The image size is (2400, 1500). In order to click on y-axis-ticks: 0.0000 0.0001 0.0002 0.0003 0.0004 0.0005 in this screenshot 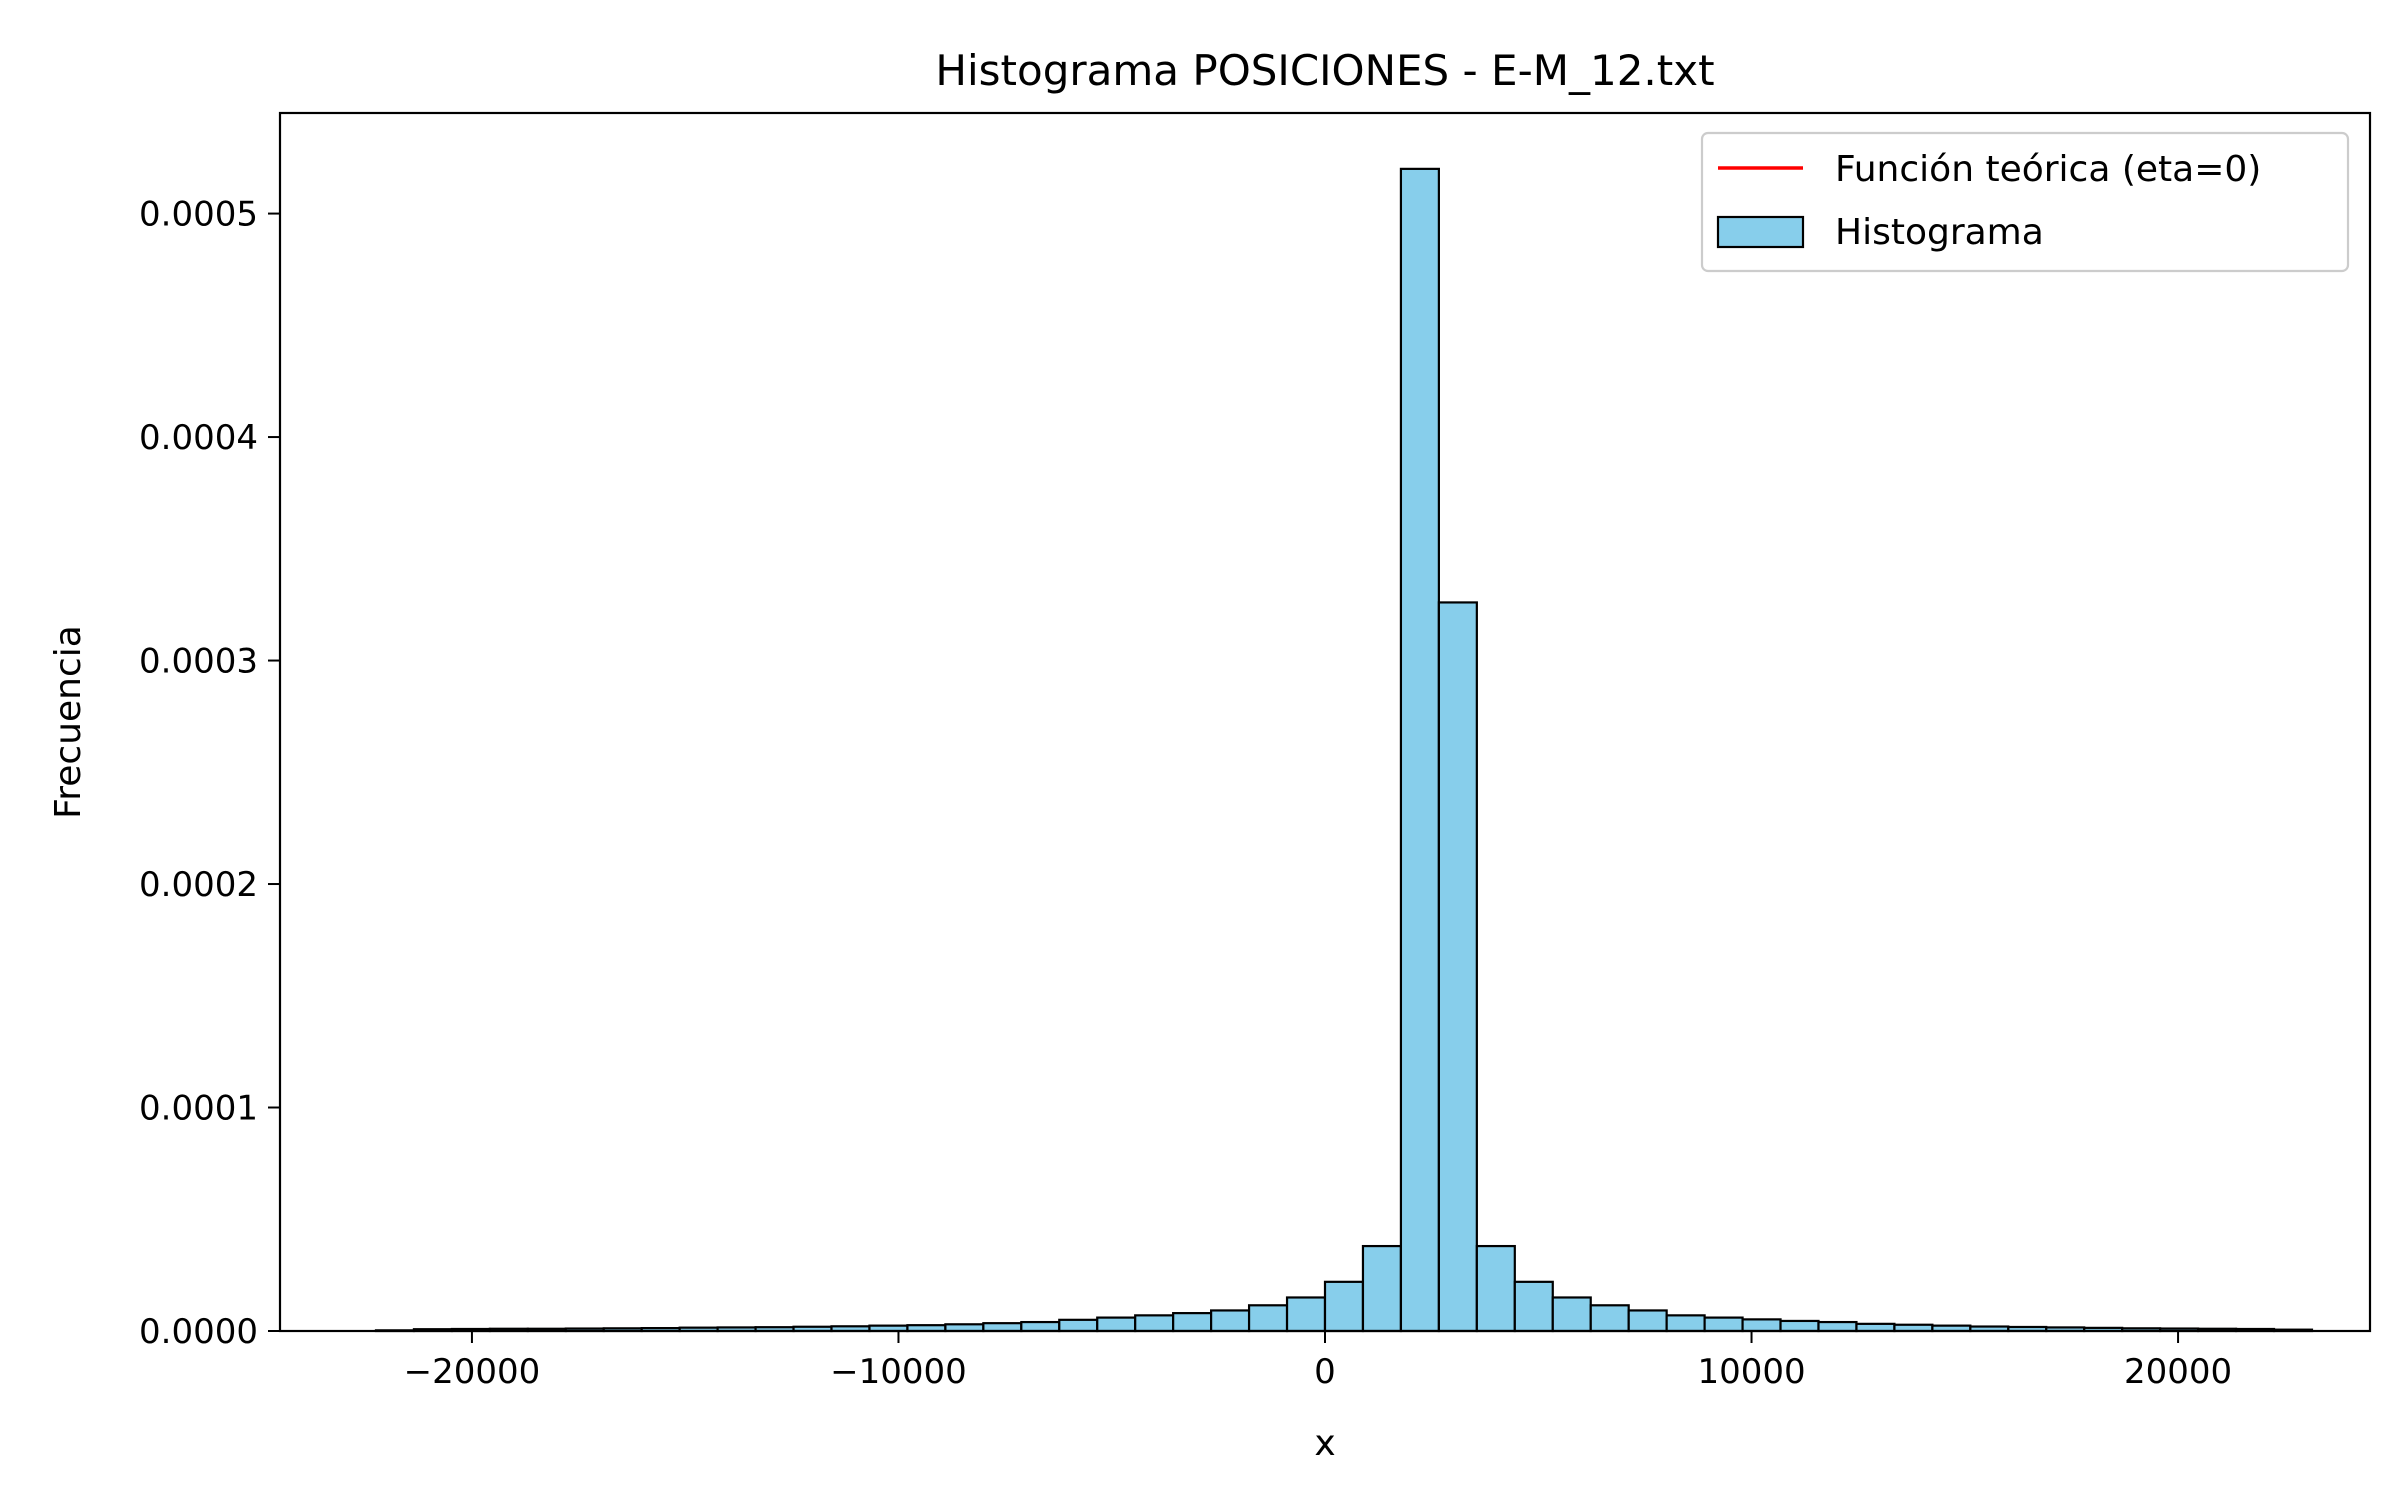, I will do `click(209, 773)`.